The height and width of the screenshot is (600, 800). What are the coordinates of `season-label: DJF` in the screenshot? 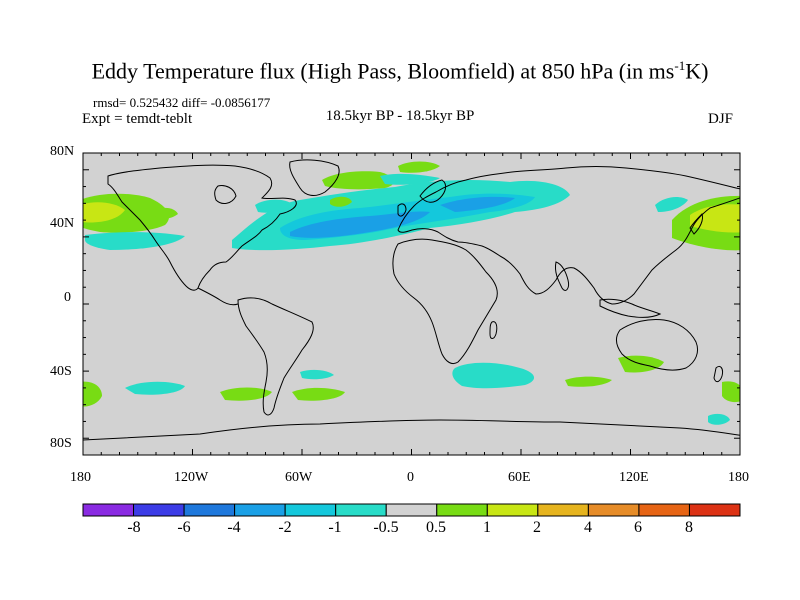 It's located at (721, 119).